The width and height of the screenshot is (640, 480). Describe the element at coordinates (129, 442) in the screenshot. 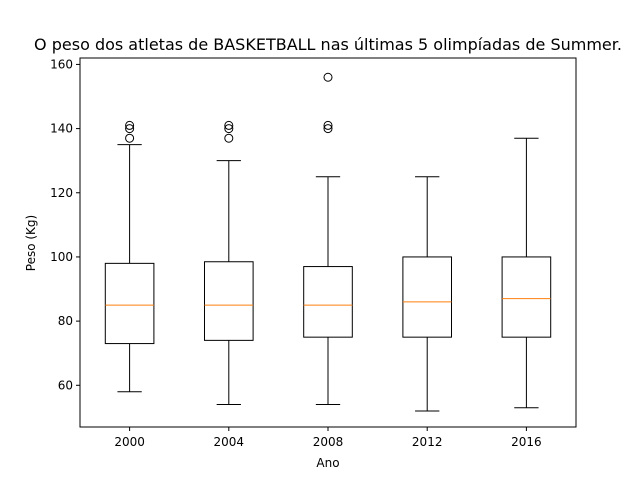

I see `x-tick-label: 2000` at that location.